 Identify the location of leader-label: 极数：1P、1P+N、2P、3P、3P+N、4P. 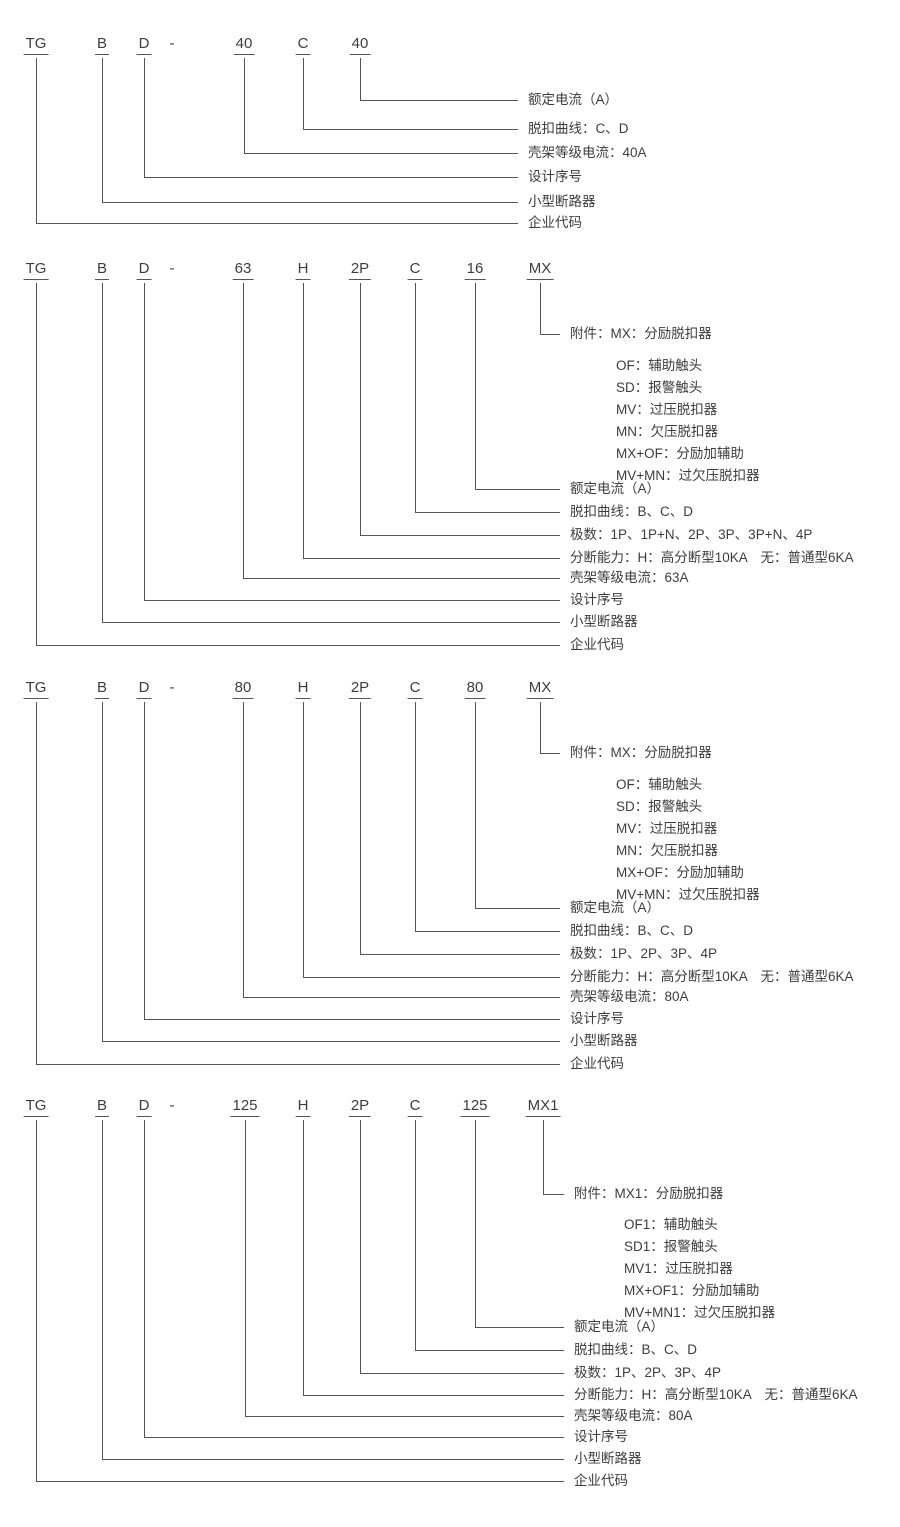
(691, 534).